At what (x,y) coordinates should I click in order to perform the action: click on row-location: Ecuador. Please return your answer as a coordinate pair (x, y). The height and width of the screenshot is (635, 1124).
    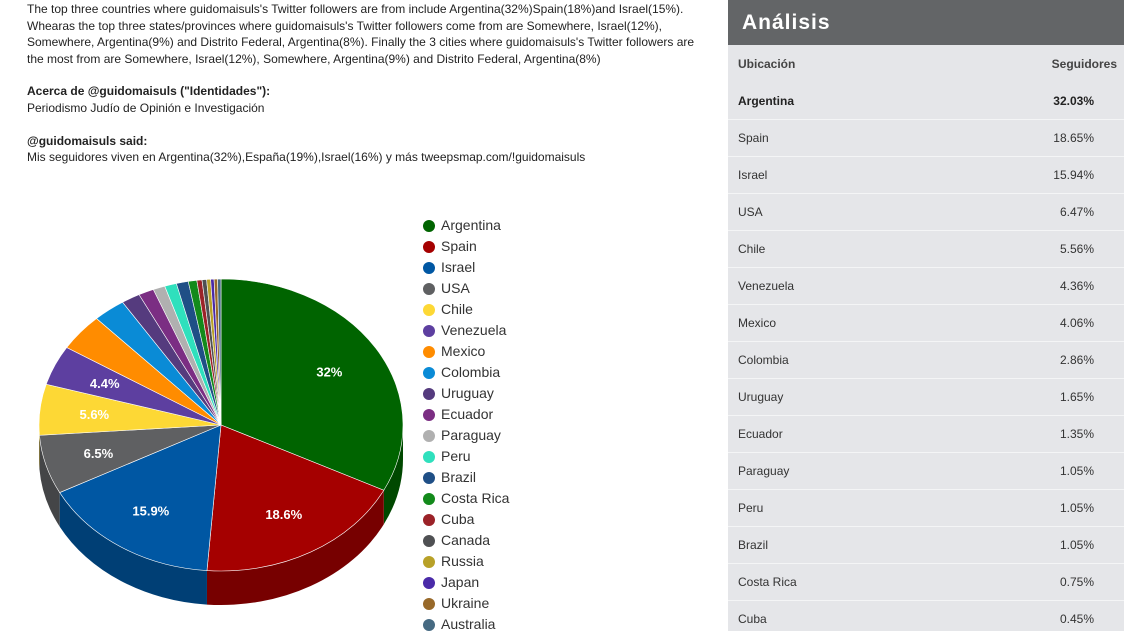
    Looking at the image, I should click on (760, 434).